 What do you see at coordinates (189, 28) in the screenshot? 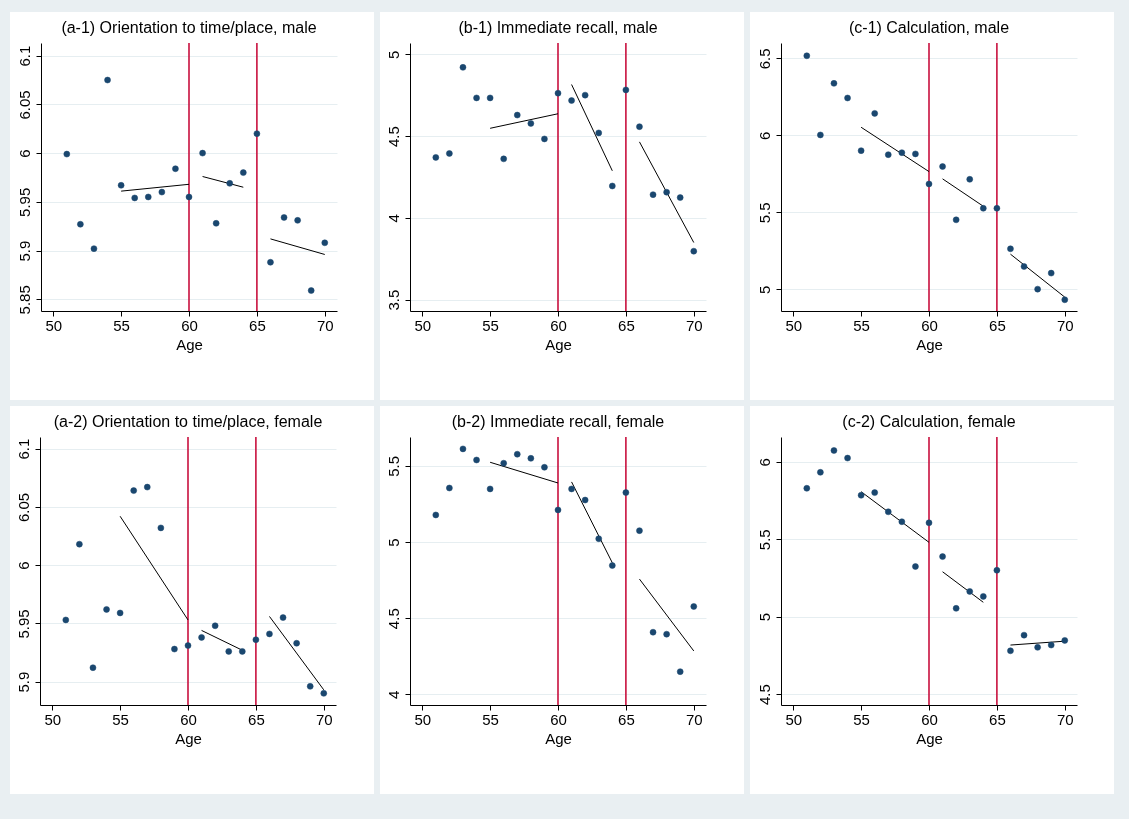
I see `chart-title: (a-1) Orientation to time/place, male` at bounding box center [189, 28].